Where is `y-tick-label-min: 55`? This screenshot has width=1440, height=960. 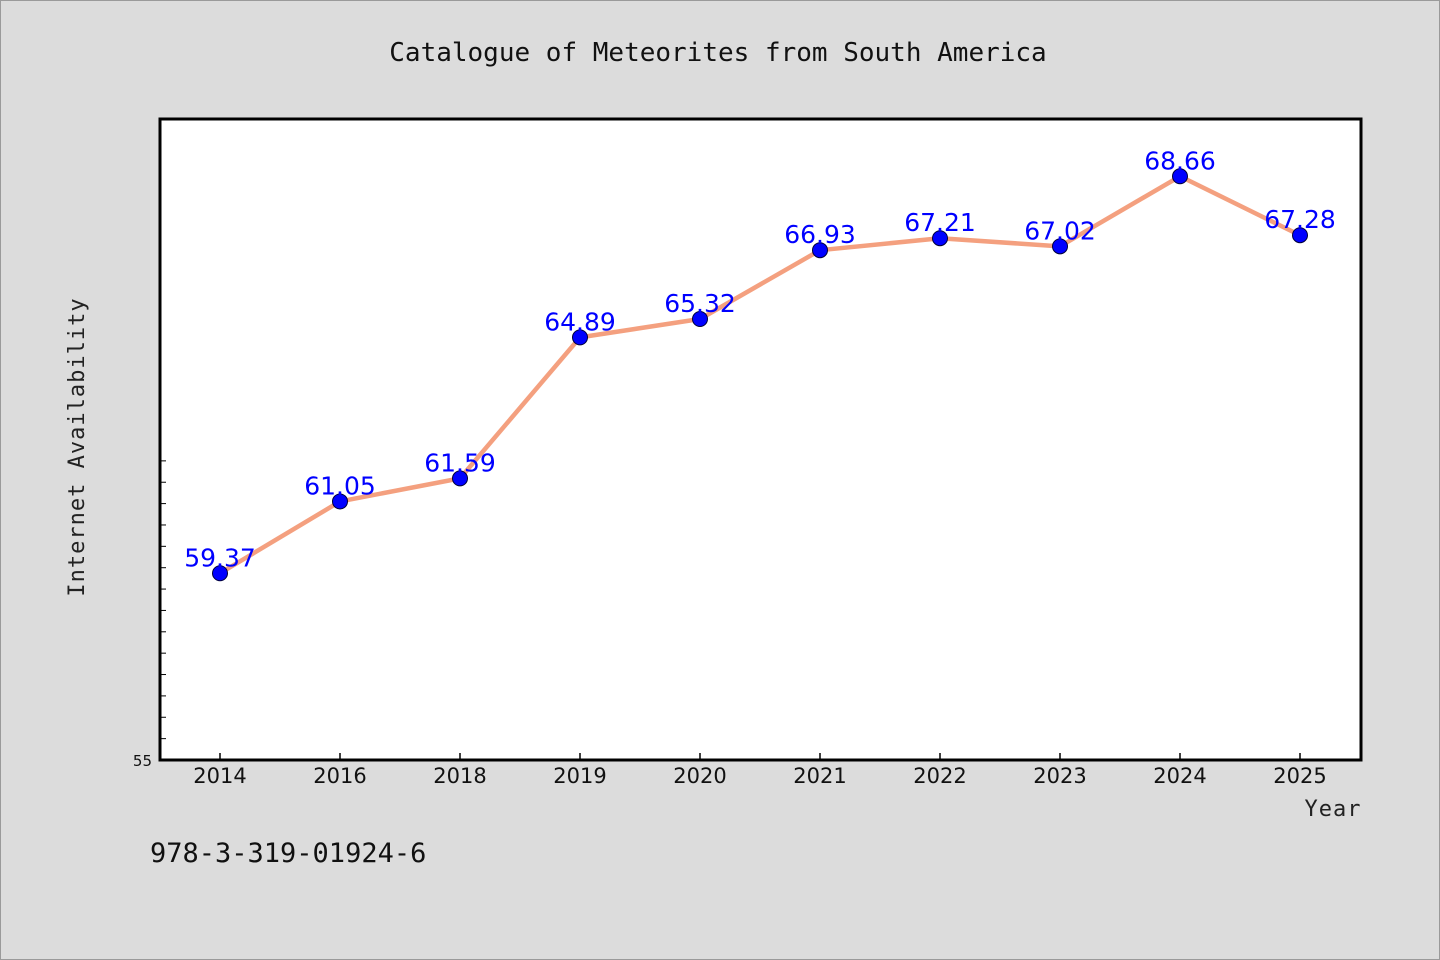 y-tick-label-min: 55 is located at coordinates (142, 761).